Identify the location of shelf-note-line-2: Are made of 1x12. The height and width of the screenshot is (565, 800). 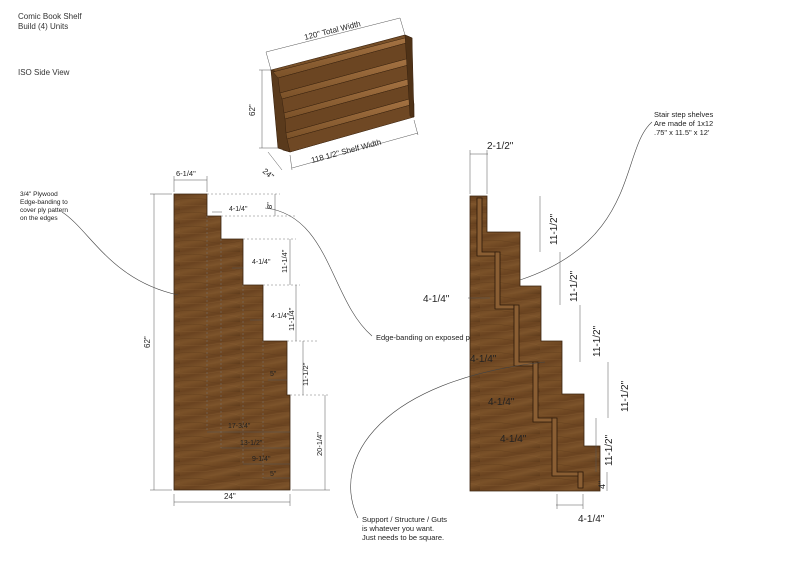
(683, 123).